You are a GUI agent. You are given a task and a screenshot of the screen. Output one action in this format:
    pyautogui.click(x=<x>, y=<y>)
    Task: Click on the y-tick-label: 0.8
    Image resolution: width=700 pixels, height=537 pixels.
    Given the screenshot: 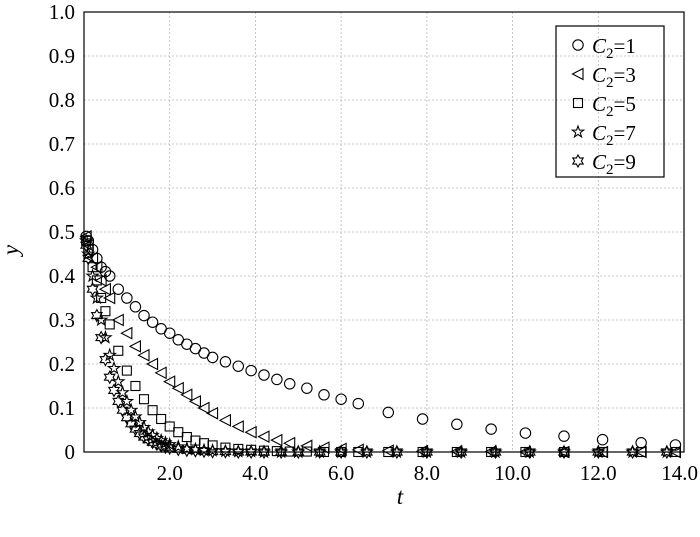 What is the action you would take?
    pyautogui.click(x=62, y=100)
    